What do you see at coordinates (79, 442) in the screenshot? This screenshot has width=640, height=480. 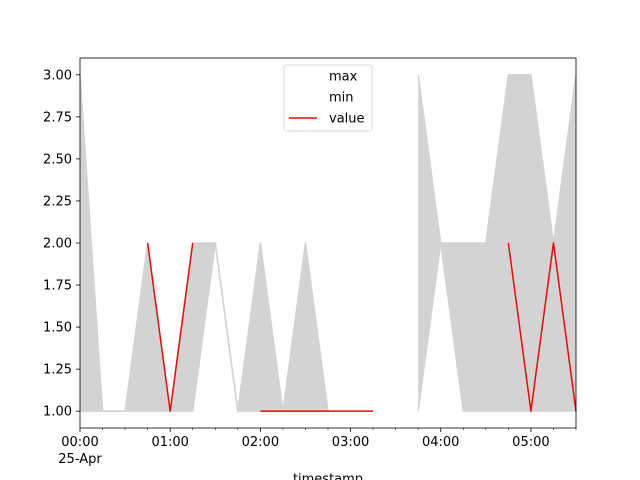 I see `x-tick-label: 00:00` at bounding box center [79, 442].